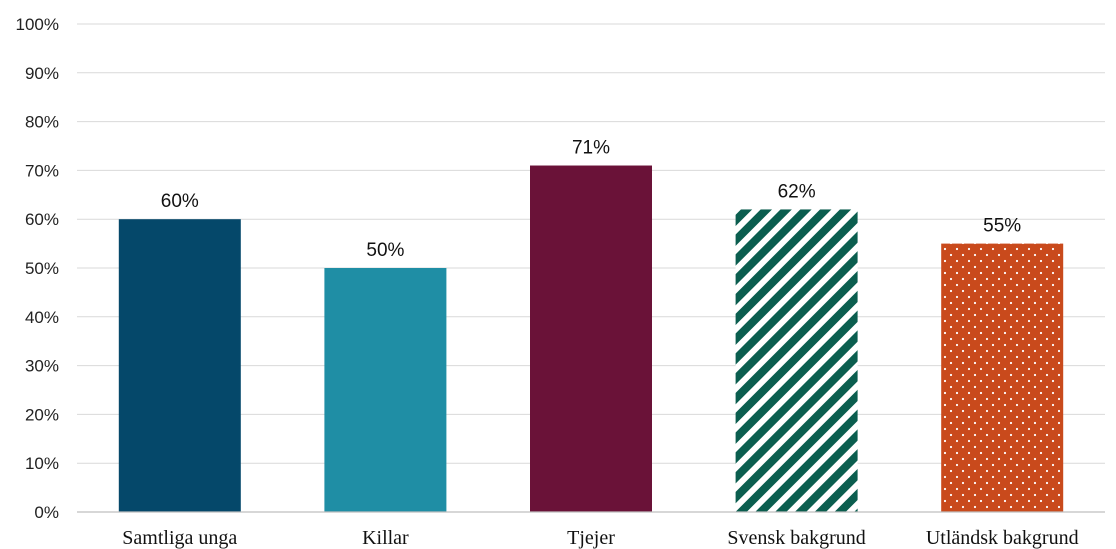  What do you see at coordinates (1002, 377) in the screenshot?
I see `bar-utländsk-bakgrund` at bounding box center [1002, 377].